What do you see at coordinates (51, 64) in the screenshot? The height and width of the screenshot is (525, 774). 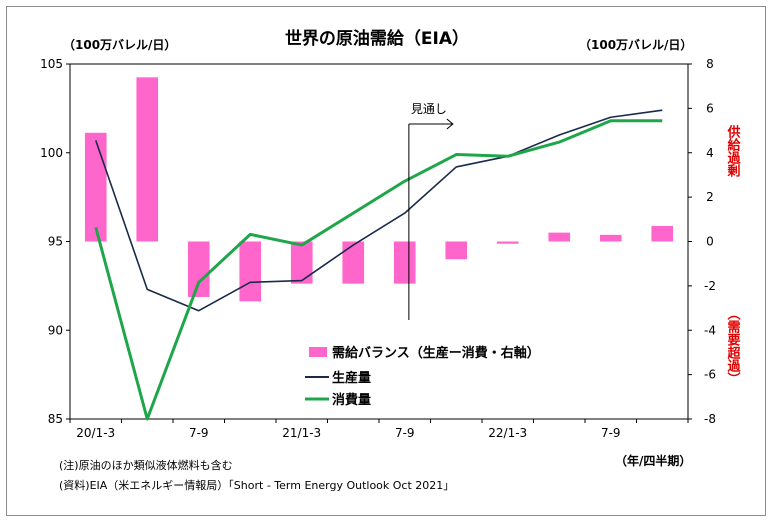 I see `y-left-tick-label: 105` at bounding box center [51, 64].